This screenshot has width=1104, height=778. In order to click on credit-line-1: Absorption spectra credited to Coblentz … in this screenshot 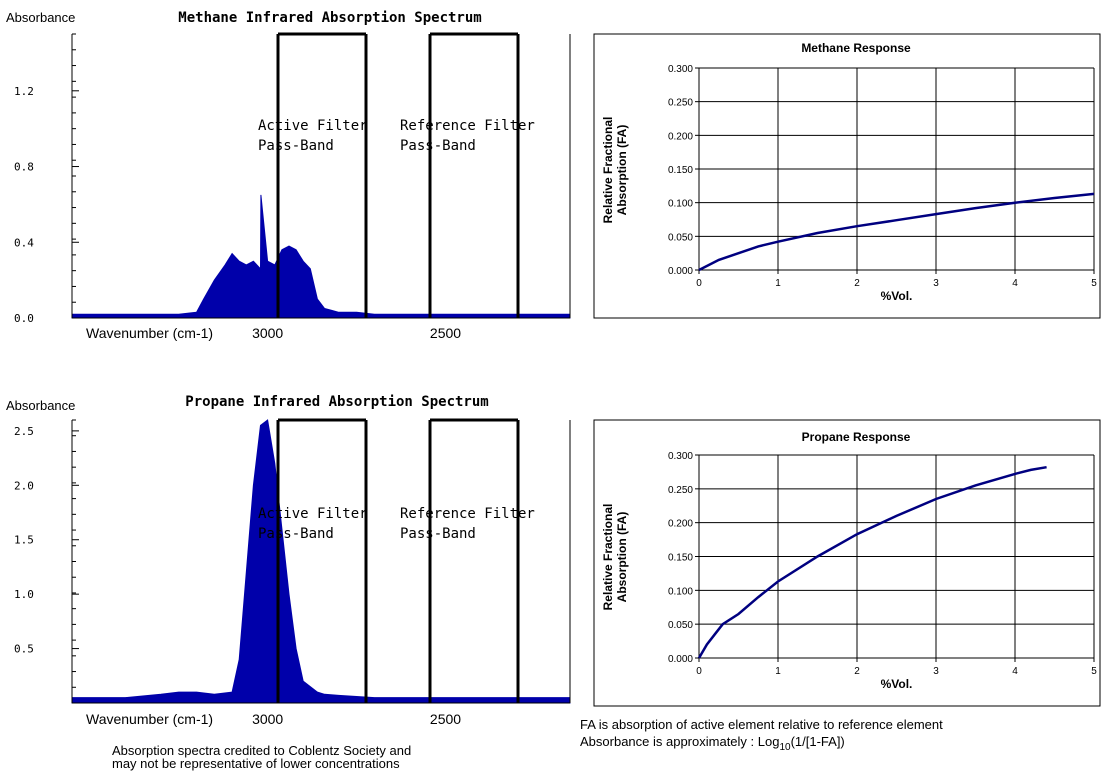, I will do `click(262, 750)`.